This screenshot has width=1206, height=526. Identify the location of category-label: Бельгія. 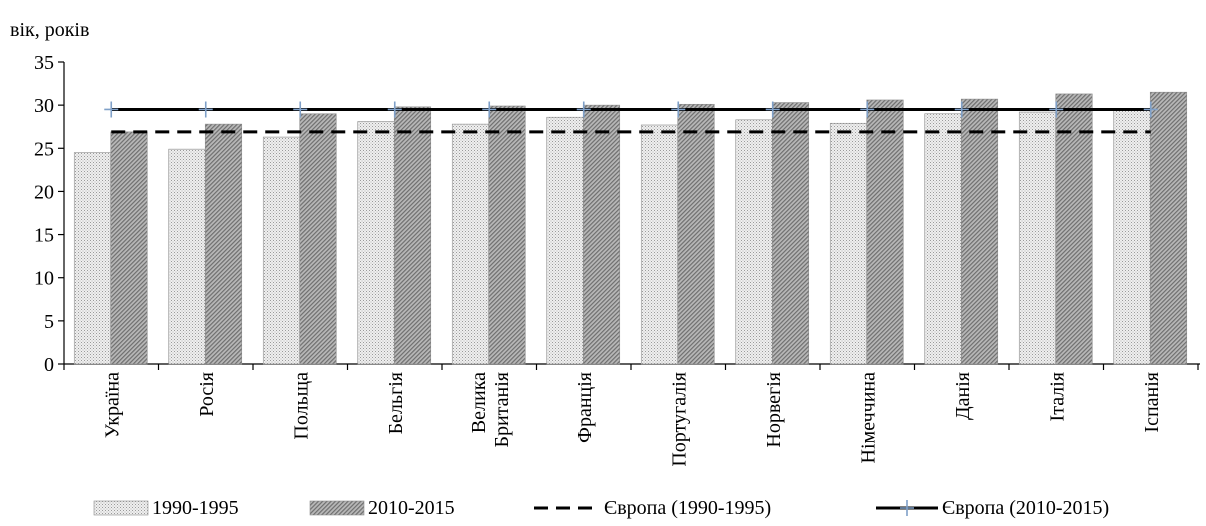
(396, 403).